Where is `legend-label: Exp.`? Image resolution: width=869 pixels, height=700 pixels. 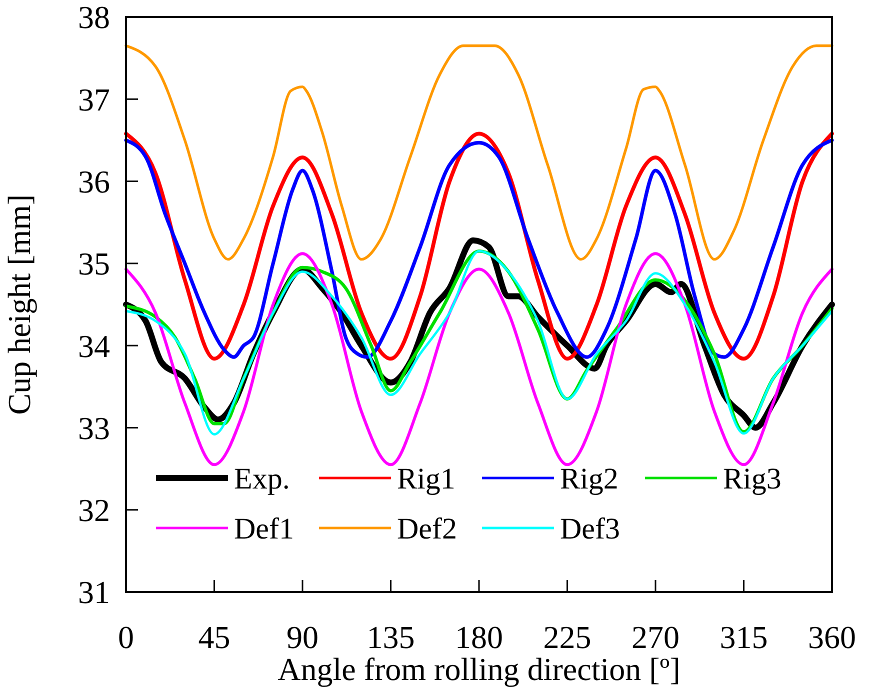 legend-label: Exp. is located at coordinates (262, 479).